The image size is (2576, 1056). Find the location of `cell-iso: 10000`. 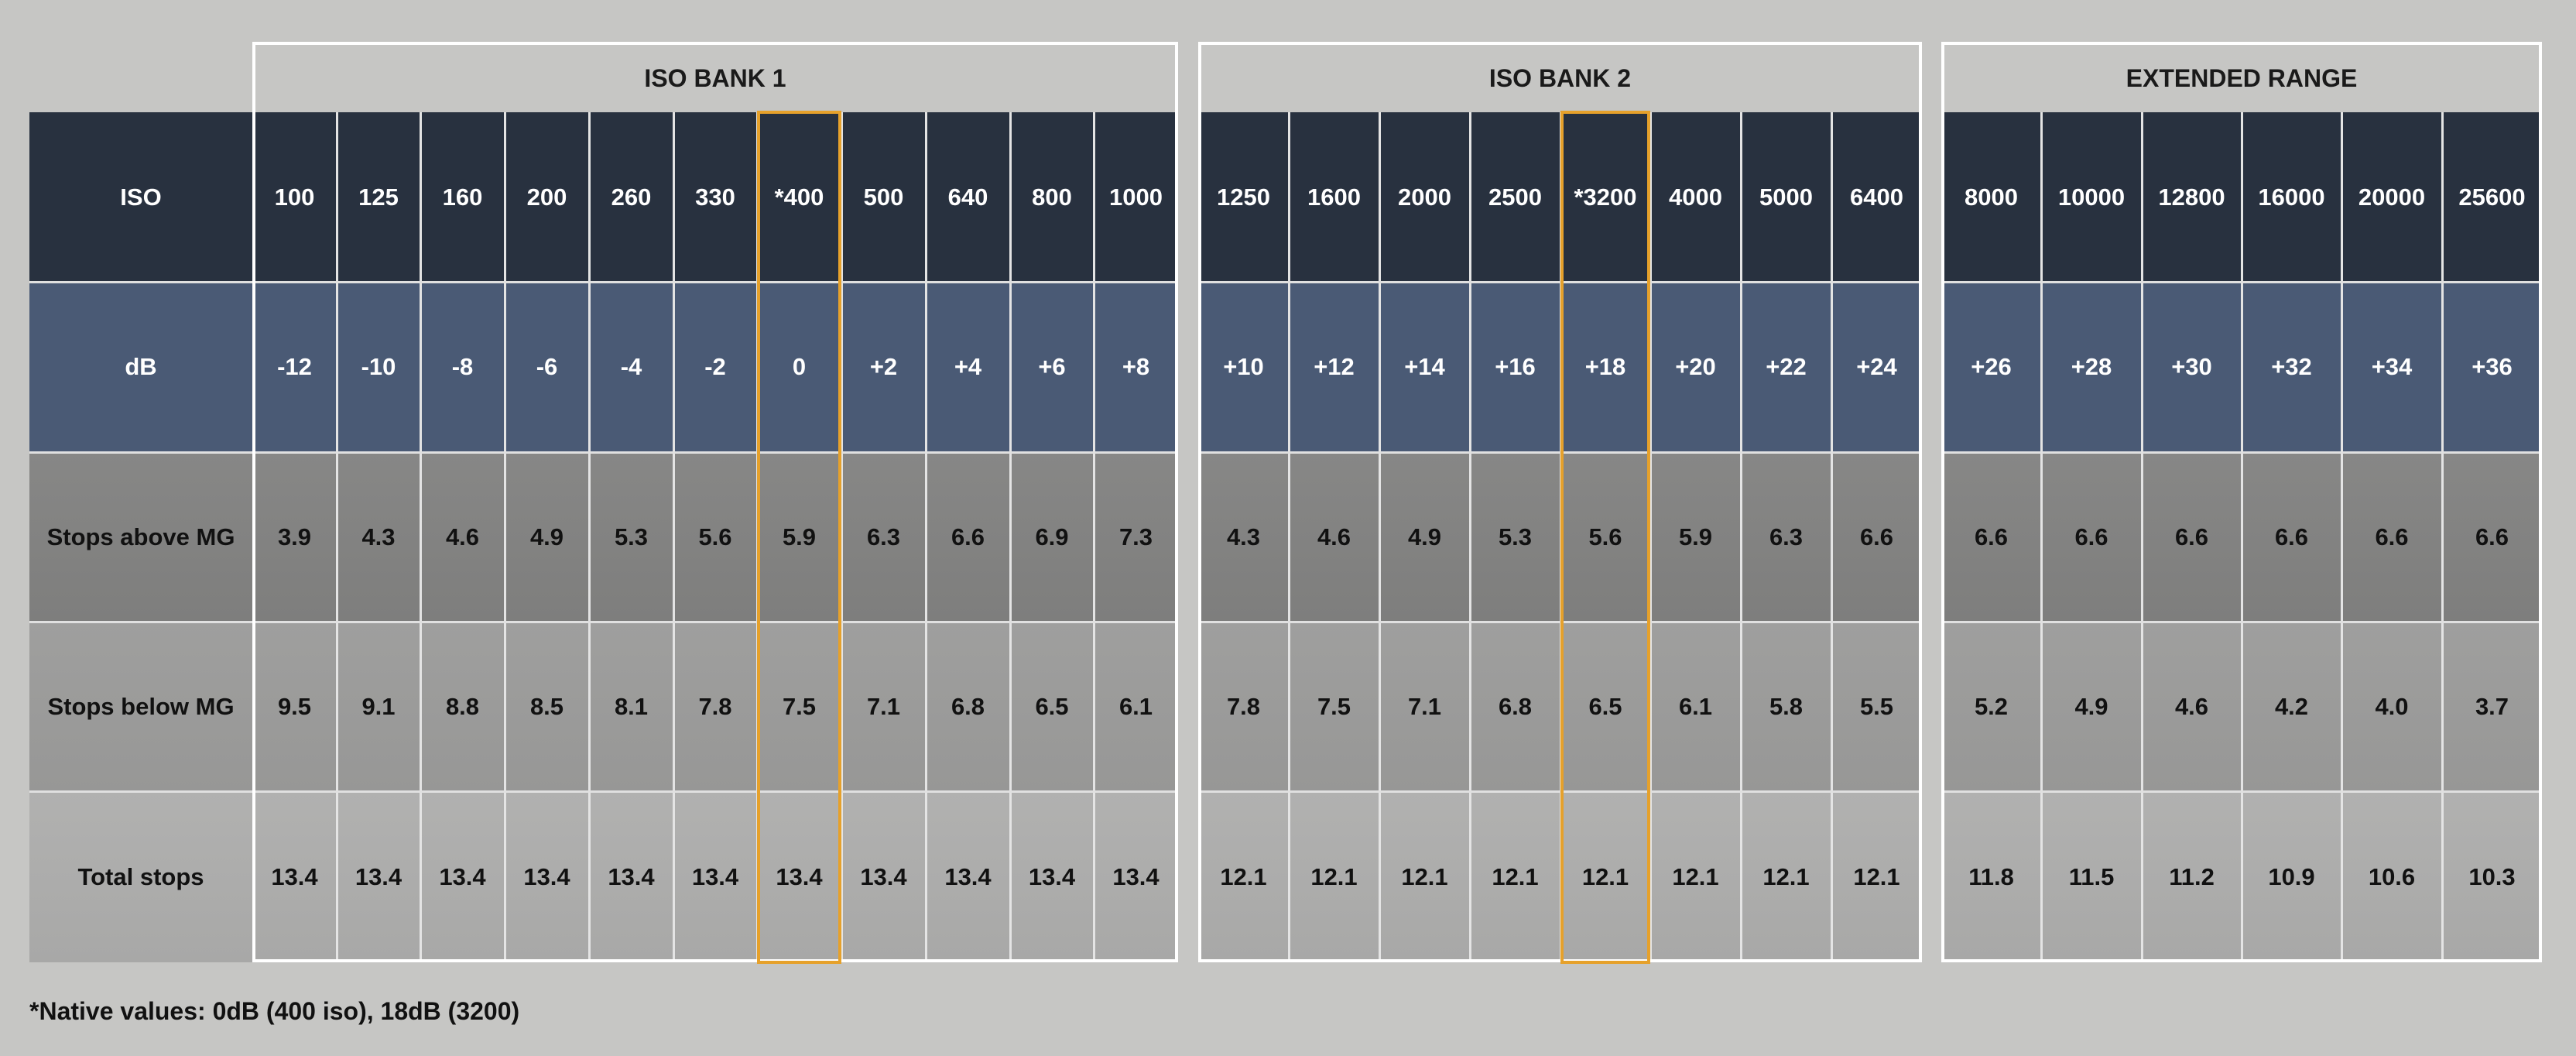

cell-iso: 10000 is located at coordinates (2091, 197).